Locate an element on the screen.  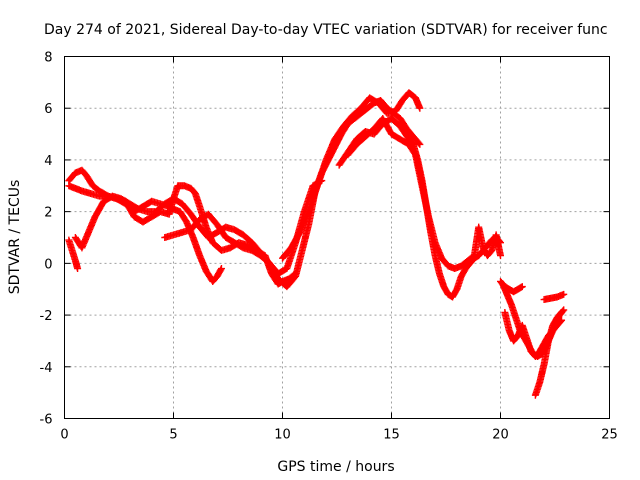
y-tick-label: 4 is located at coordinates (48, 161).